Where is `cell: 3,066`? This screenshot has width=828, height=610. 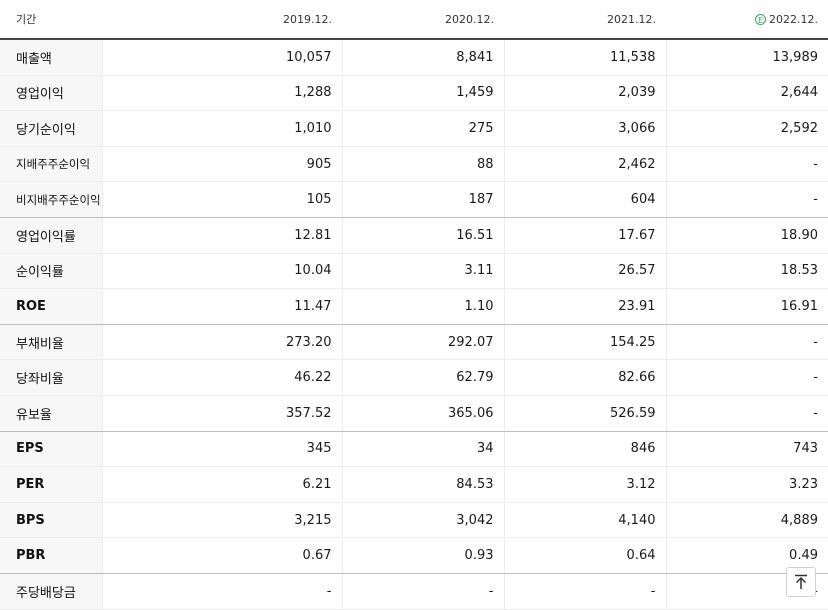 cell: 3,066 is located at coordinates (584, 128).